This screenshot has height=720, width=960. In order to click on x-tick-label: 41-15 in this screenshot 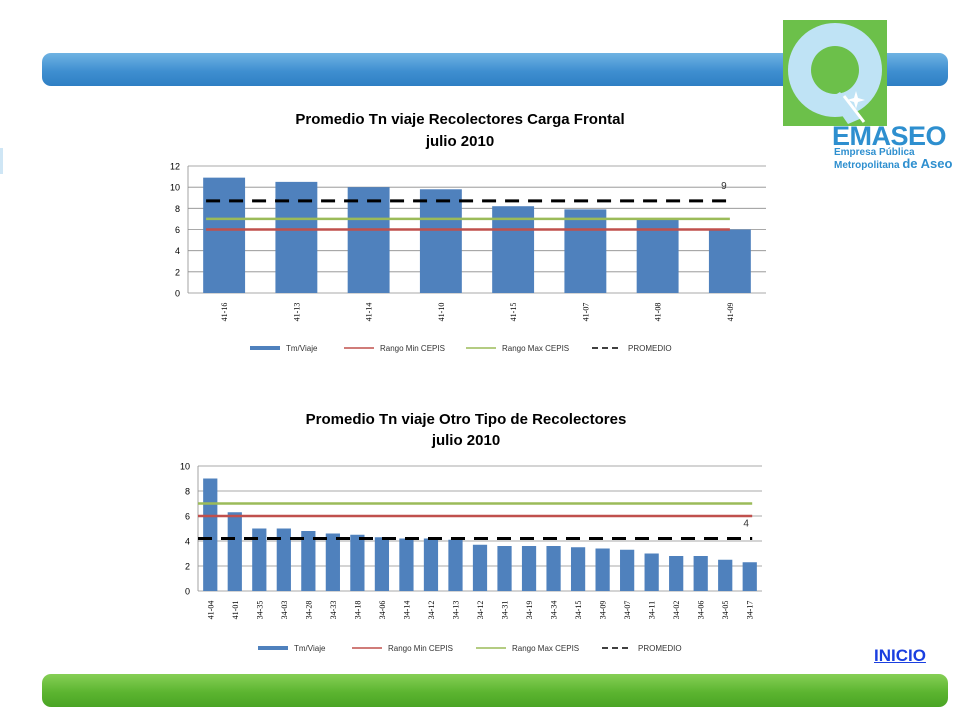, I will do `click(513, 312)`.